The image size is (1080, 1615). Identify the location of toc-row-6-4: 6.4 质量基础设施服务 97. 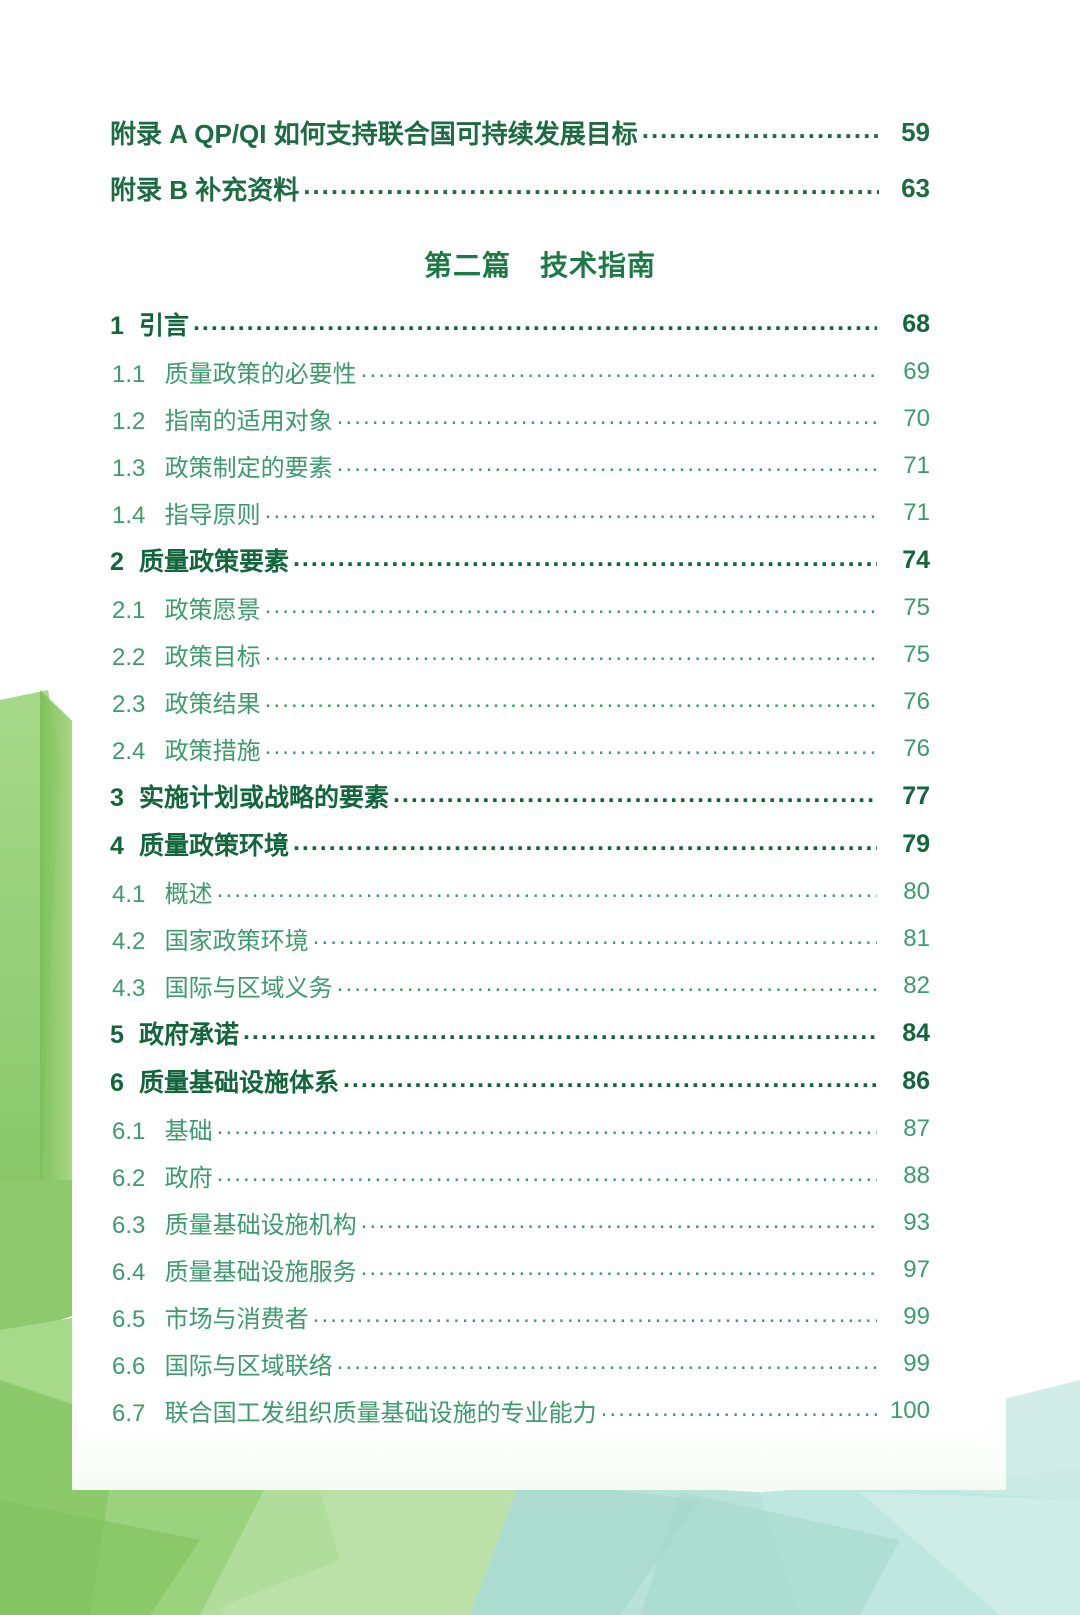
(520, 1269).